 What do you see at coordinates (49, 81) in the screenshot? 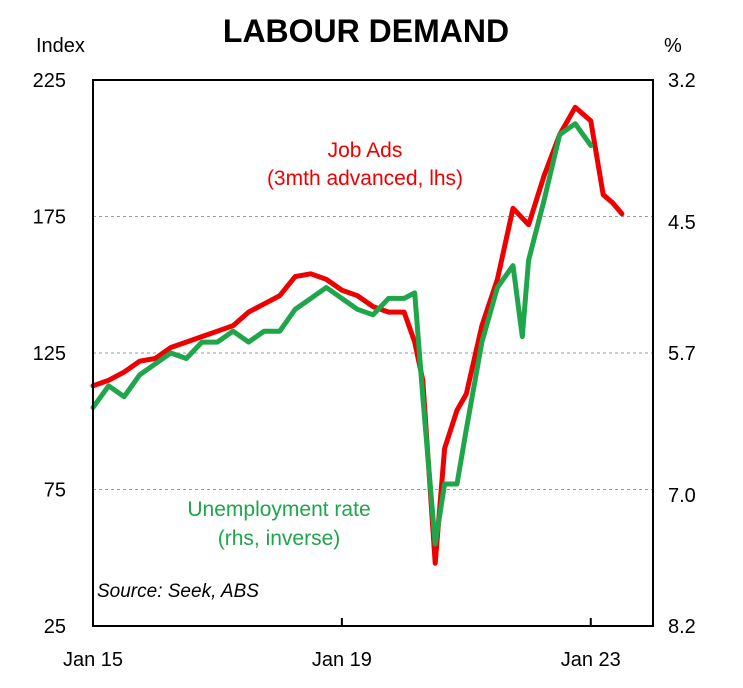
I see `left-tick-label-0: 225` at bounding box center [49, 81].